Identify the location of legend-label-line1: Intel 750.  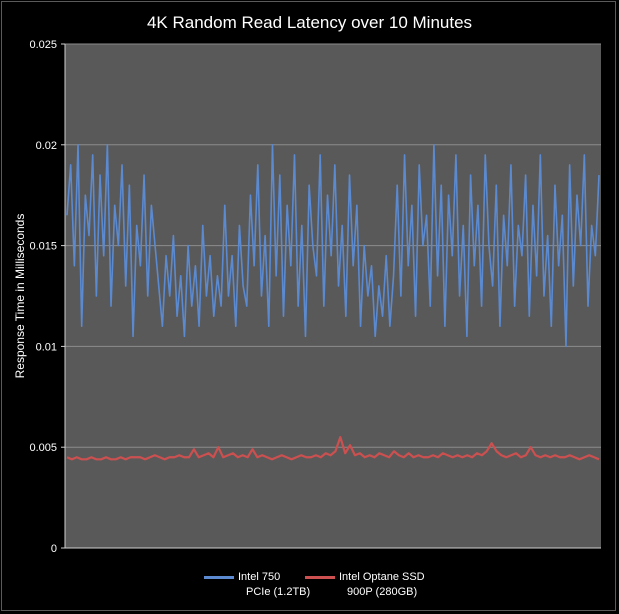
(259, 577).